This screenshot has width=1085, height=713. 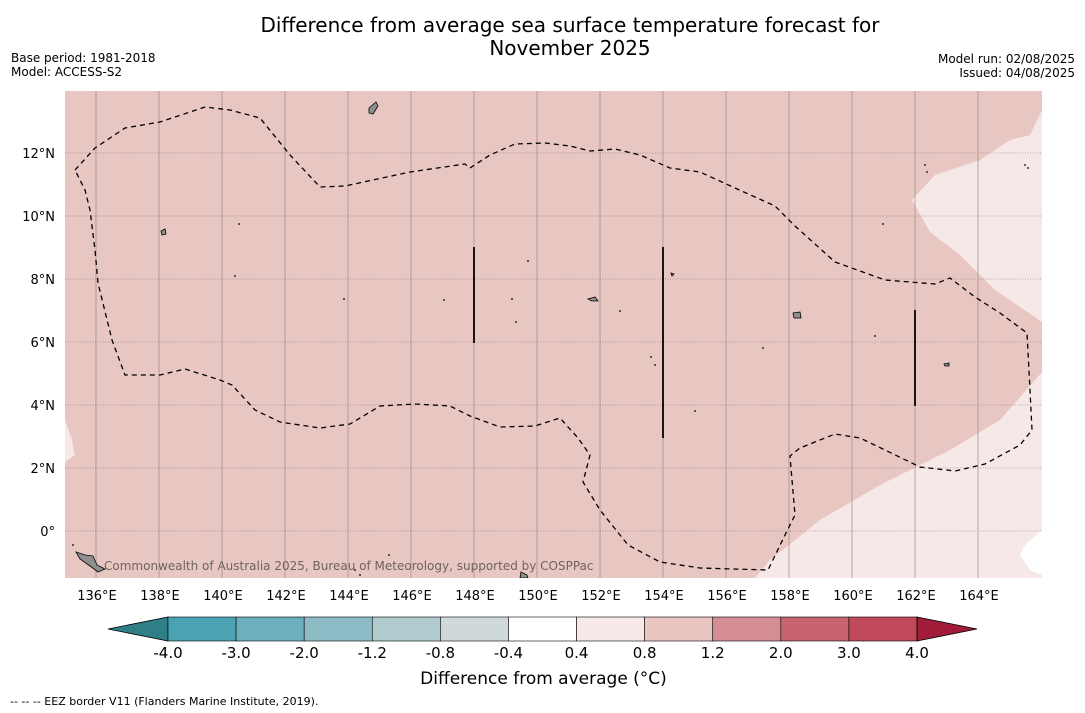 I want to click on lon-label: 138°E, so click(x=160, y=596).